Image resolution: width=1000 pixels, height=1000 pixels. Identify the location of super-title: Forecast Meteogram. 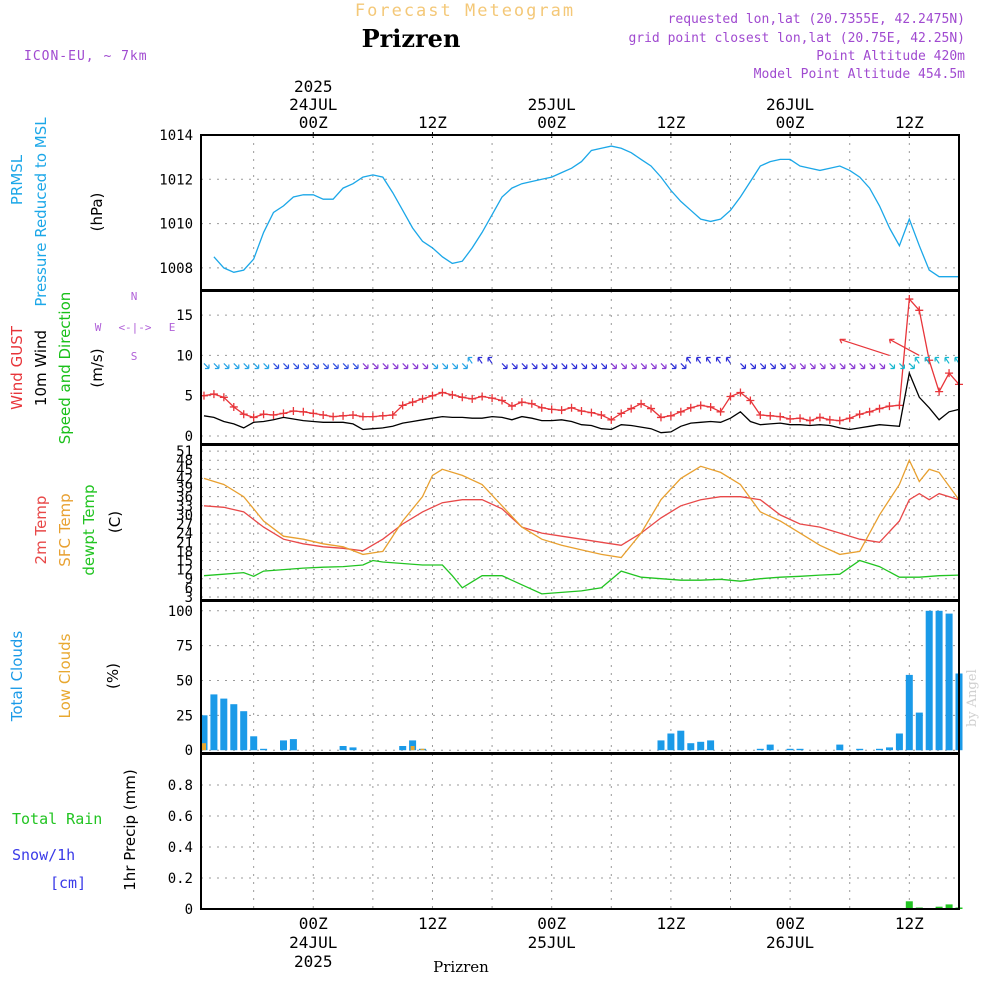
(465, 11).